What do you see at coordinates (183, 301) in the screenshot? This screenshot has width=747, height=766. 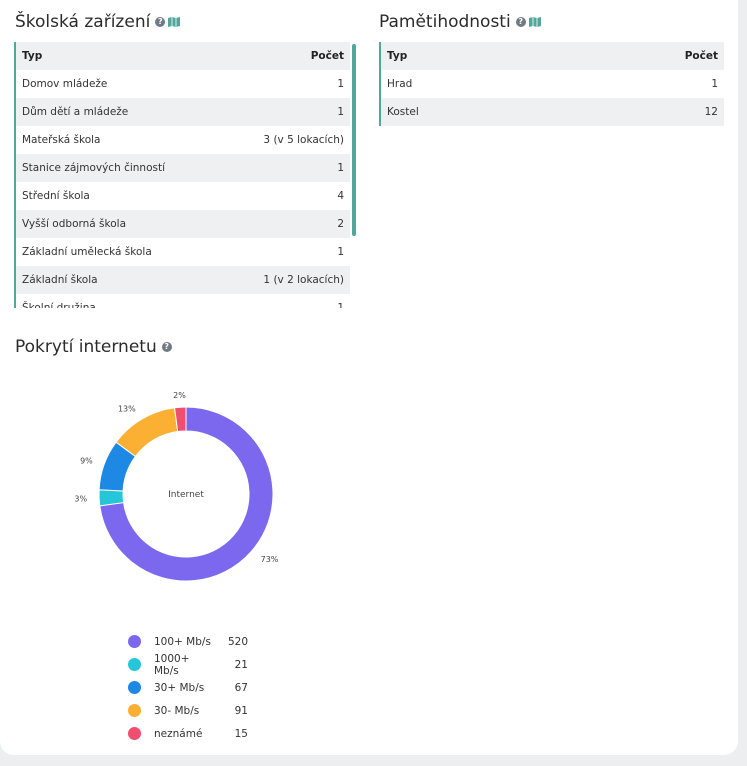 I see `table-row: Školní družina 1` at bounding box center [183, 301].